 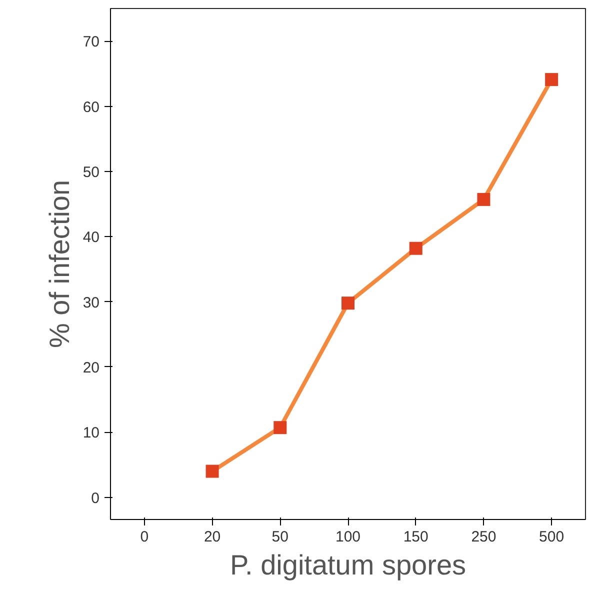 I want to click on x-tick-label: 50, so click(x=280, y=537).